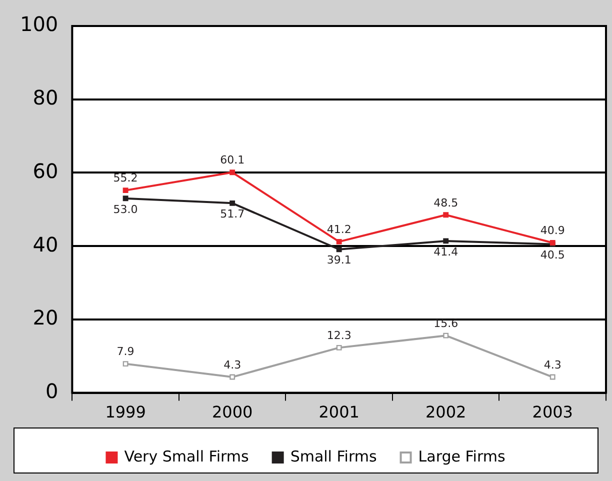 This screenshot has width=612, height=481. Describe the element at coordinates (232, 160) in the screenshot. I see `data-label: 60.1` at that location.